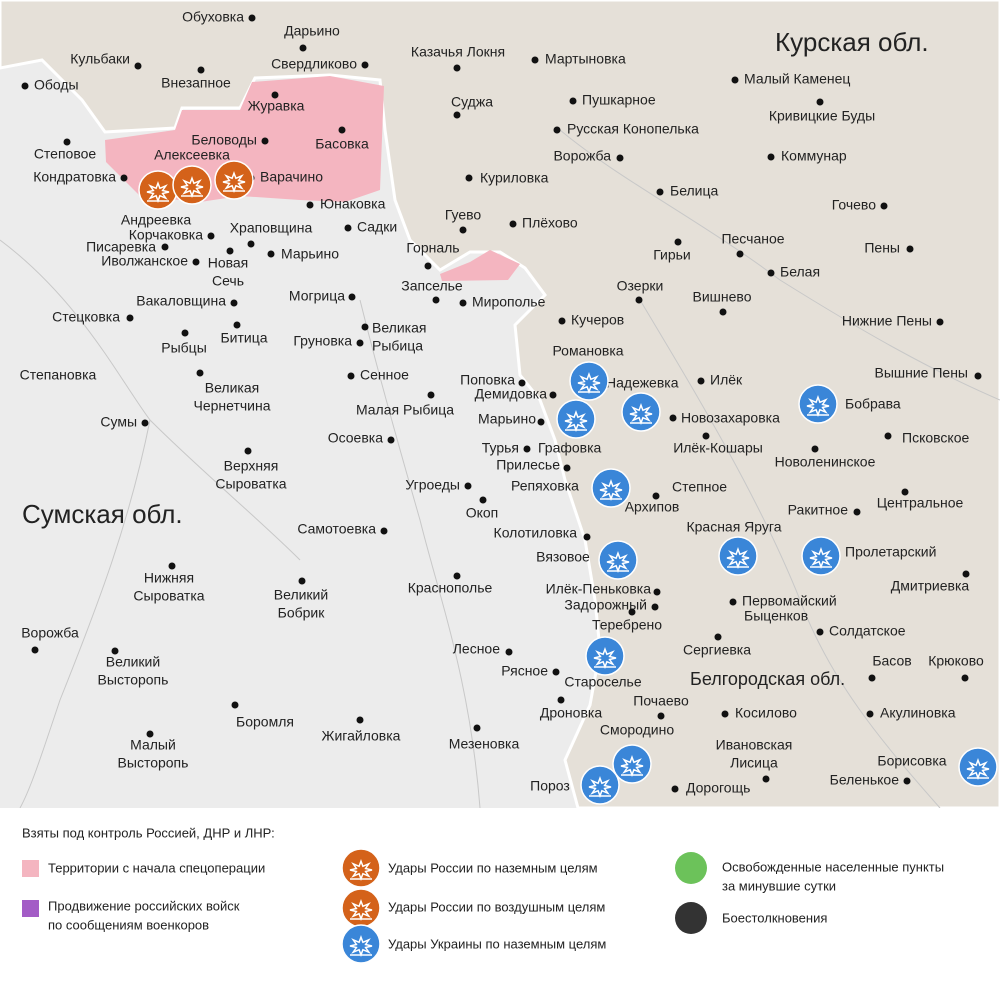 The height and width of the screenshot is (1005, 1000). I want to click on town-label: Коммунар, so click(814, 156).